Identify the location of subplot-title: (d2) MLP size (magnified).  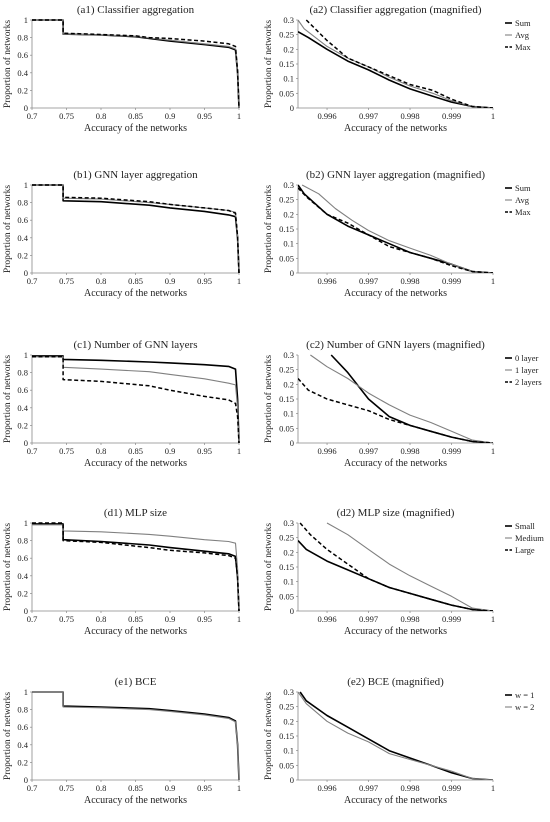
(396, 513).